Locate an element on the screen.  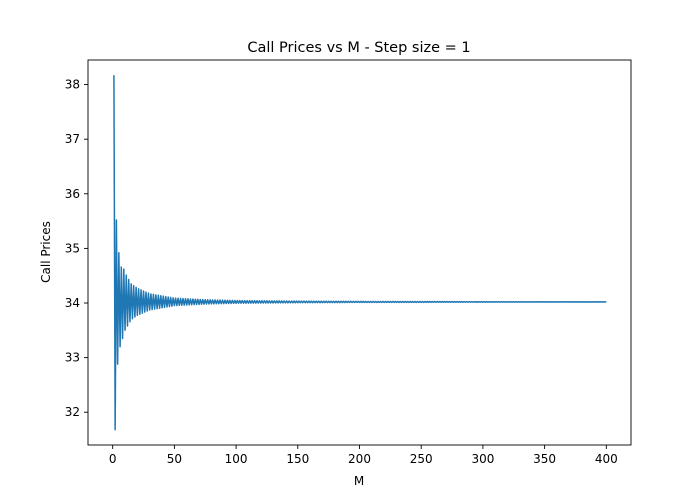
x-tick-label: 0 is located at coordinates (113, 459).